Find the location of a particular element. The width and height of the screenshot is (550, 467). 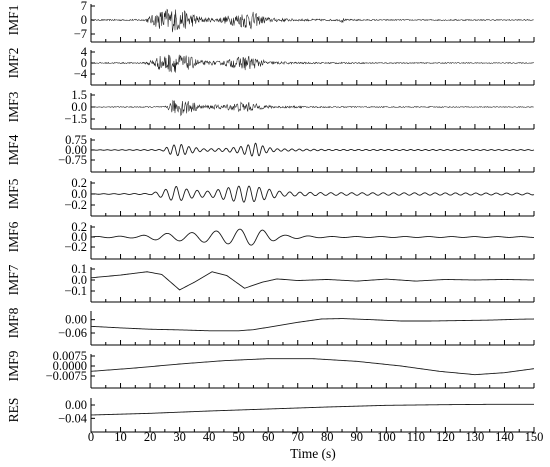

x-tick-label: 110 is located at coordinates (416, 437).